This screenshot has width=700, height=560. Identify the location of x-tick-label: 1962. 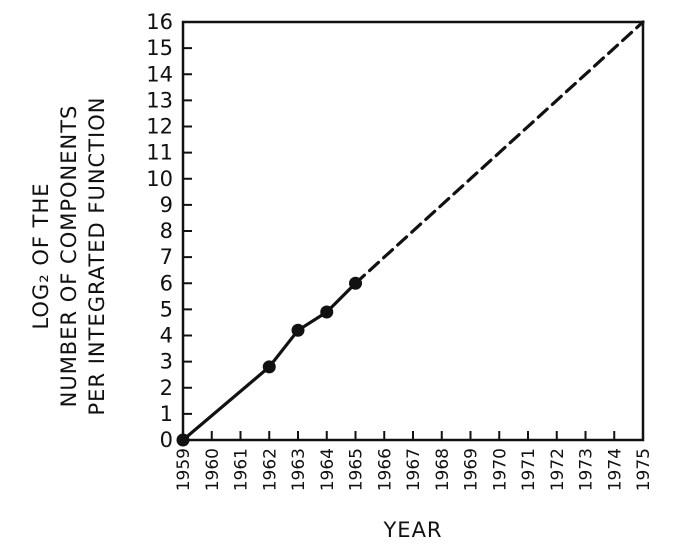
(270, 469).